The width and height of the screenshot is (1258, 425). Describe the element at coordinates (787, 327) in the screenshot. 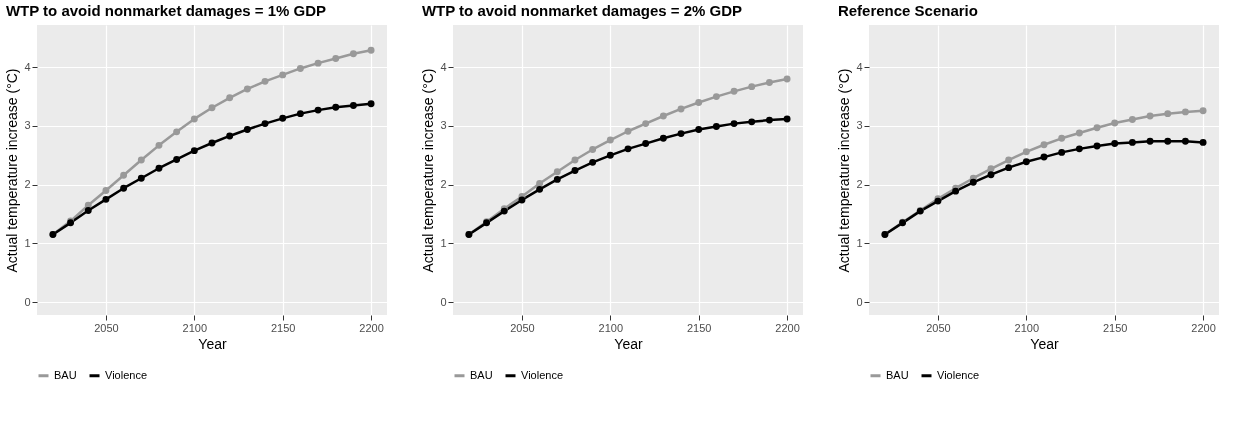

I see `x-tick-label: 2200` at that location.